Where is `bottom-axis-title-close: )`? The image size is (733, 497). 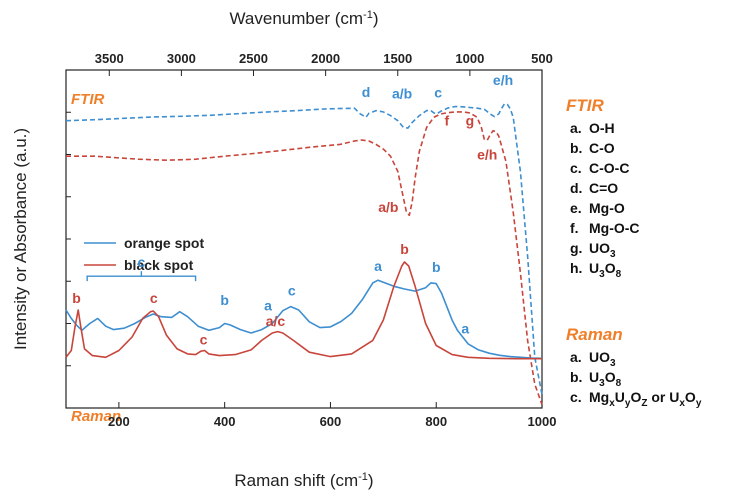 bottom-axis-title-close: ) is located at coordinates (371, 480).